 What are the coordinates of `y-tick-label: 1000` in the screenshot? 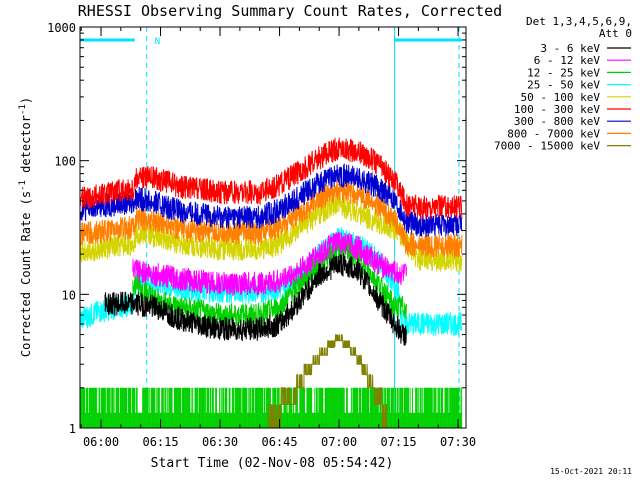 It's located at (61, 28).